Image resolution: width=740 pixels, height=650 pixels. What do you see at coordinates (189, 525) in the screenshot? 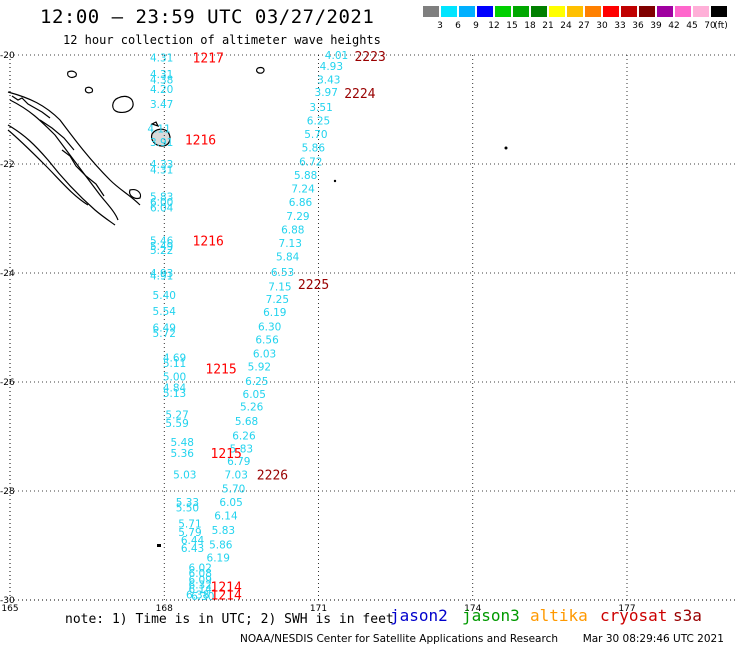
I see `swh-value: 5.71` at bounding box center [189, 525].